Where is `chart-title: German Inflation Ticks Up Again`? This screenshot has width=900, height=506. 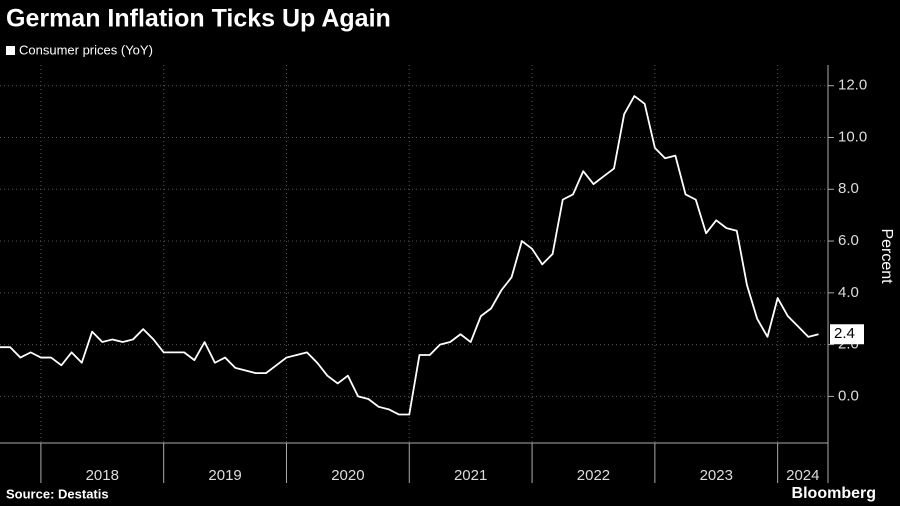
chart-title: German Inflation Ticks Up Again is located at coordinates (198, 19).